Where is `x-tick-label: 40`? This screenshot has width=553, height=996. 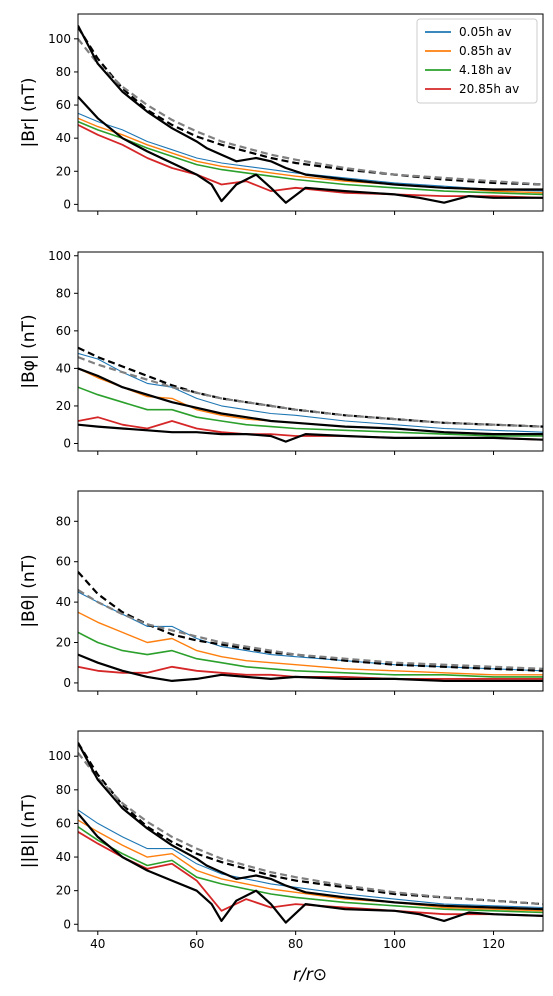 x-tick-label: 40 is located at coordinates (97, 944).